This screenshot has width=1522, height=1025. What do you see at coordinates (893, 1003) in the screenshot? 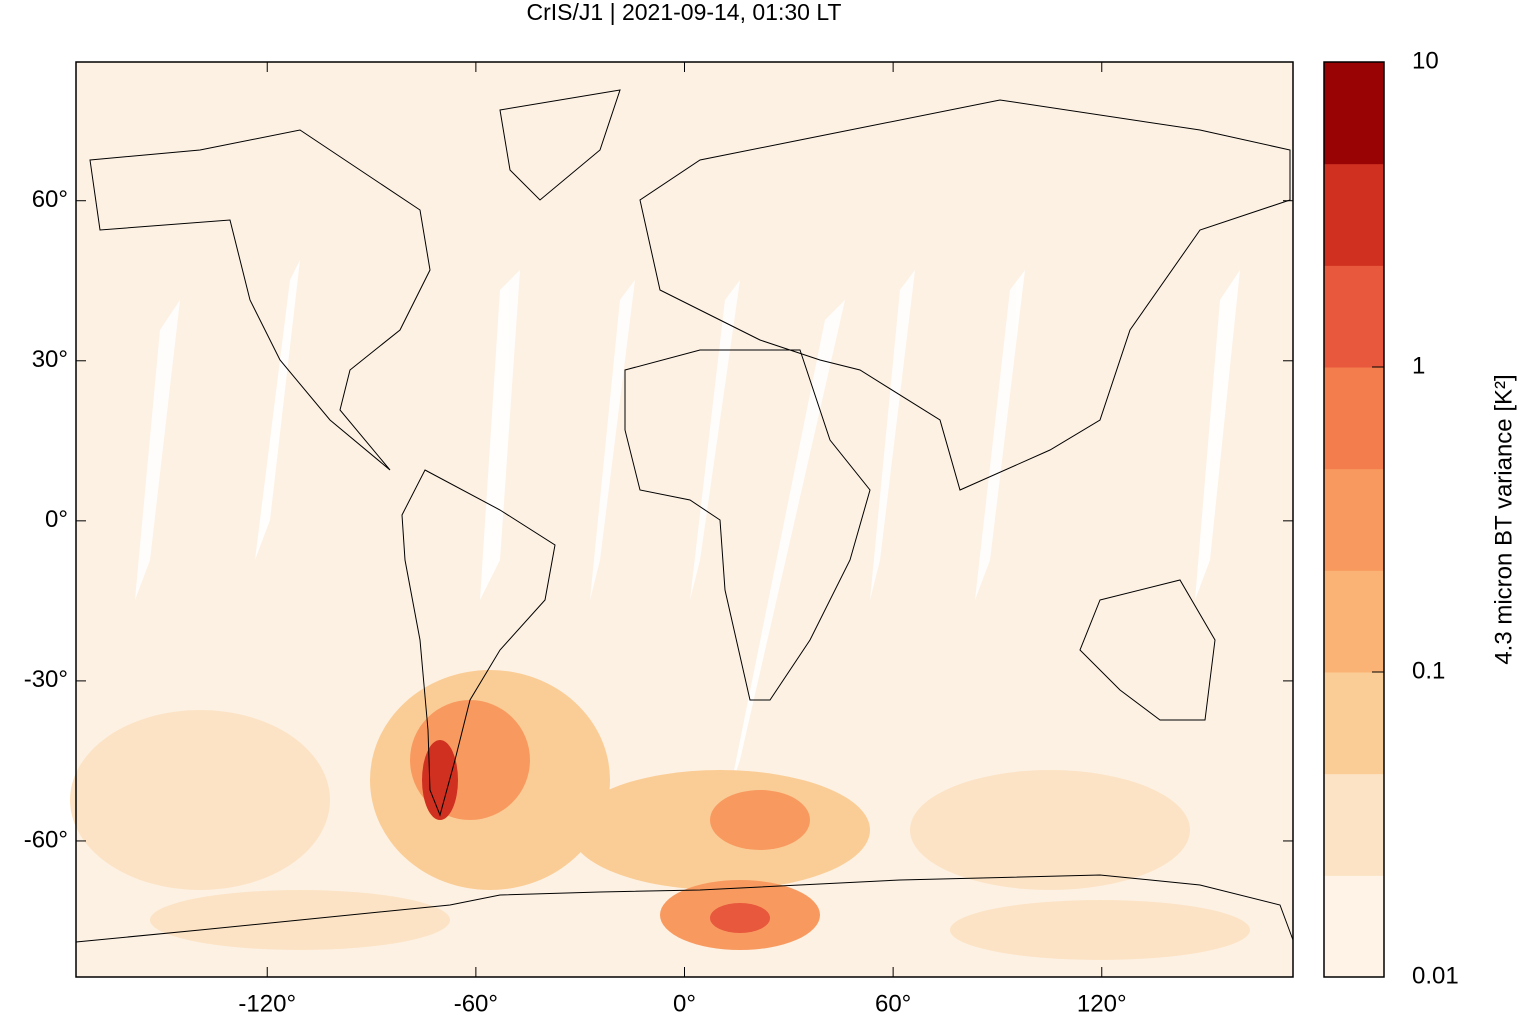
I see `x-tick-label: 60°` at bounding box center [893, 1003].